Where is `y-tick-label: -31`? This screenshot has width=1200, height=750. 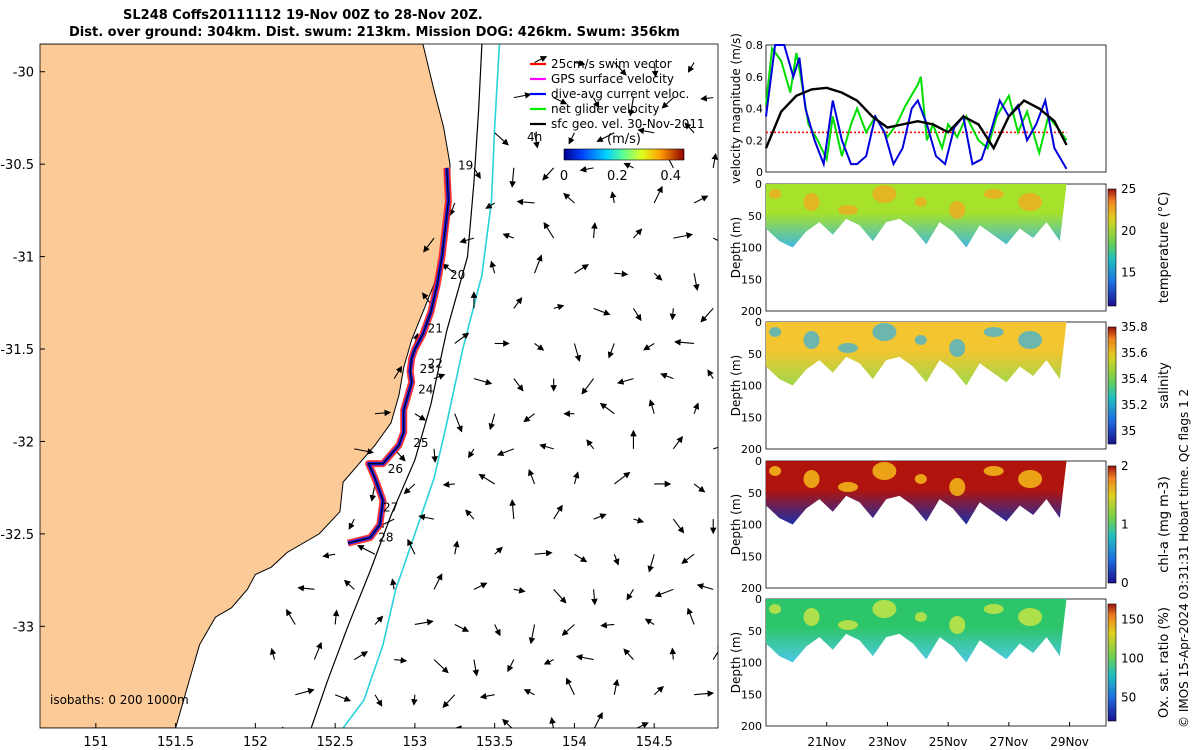
y-tick-label: -31 is located at coordinates (23, 258).